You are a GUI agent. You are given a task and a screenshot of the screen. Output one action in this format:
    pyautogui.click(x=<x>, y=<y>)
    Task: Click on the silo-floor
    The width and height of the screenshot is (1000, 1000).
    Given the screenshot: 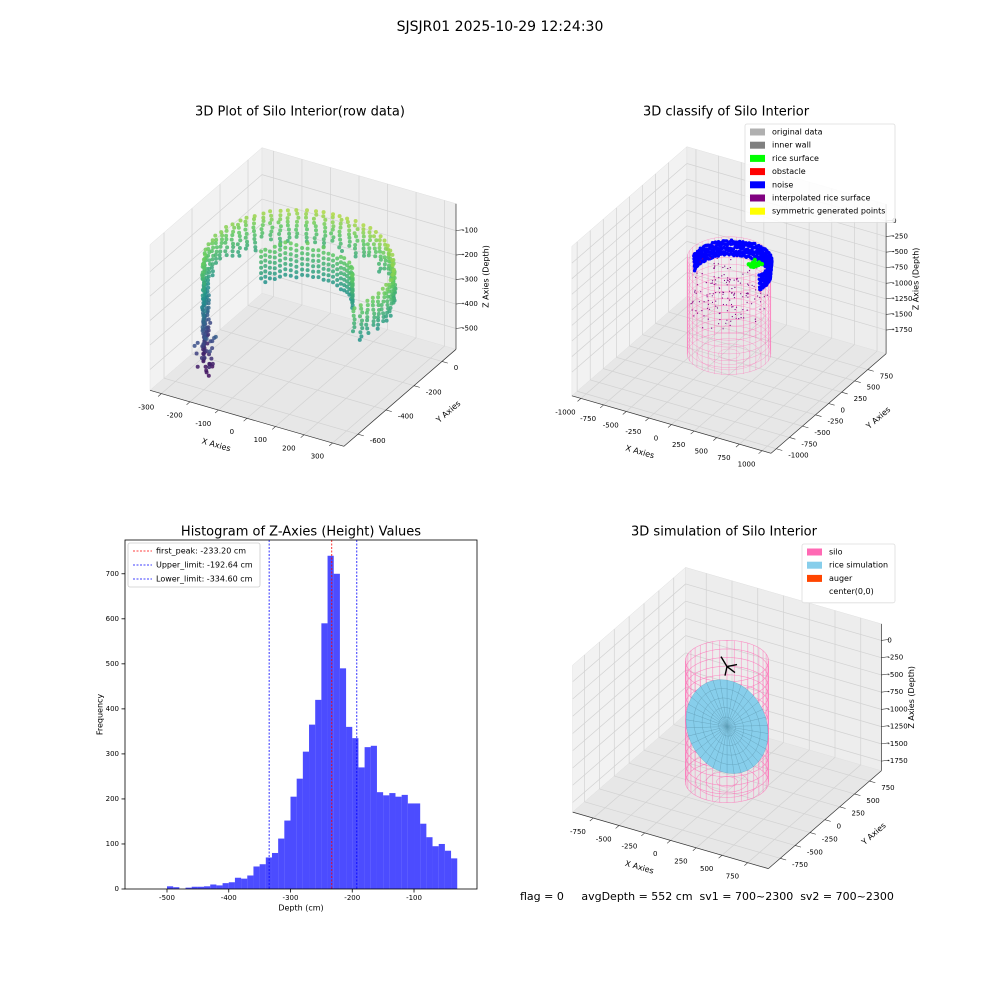 What is the action you would take?
    pyautogui.click(x=727, y=782)
    